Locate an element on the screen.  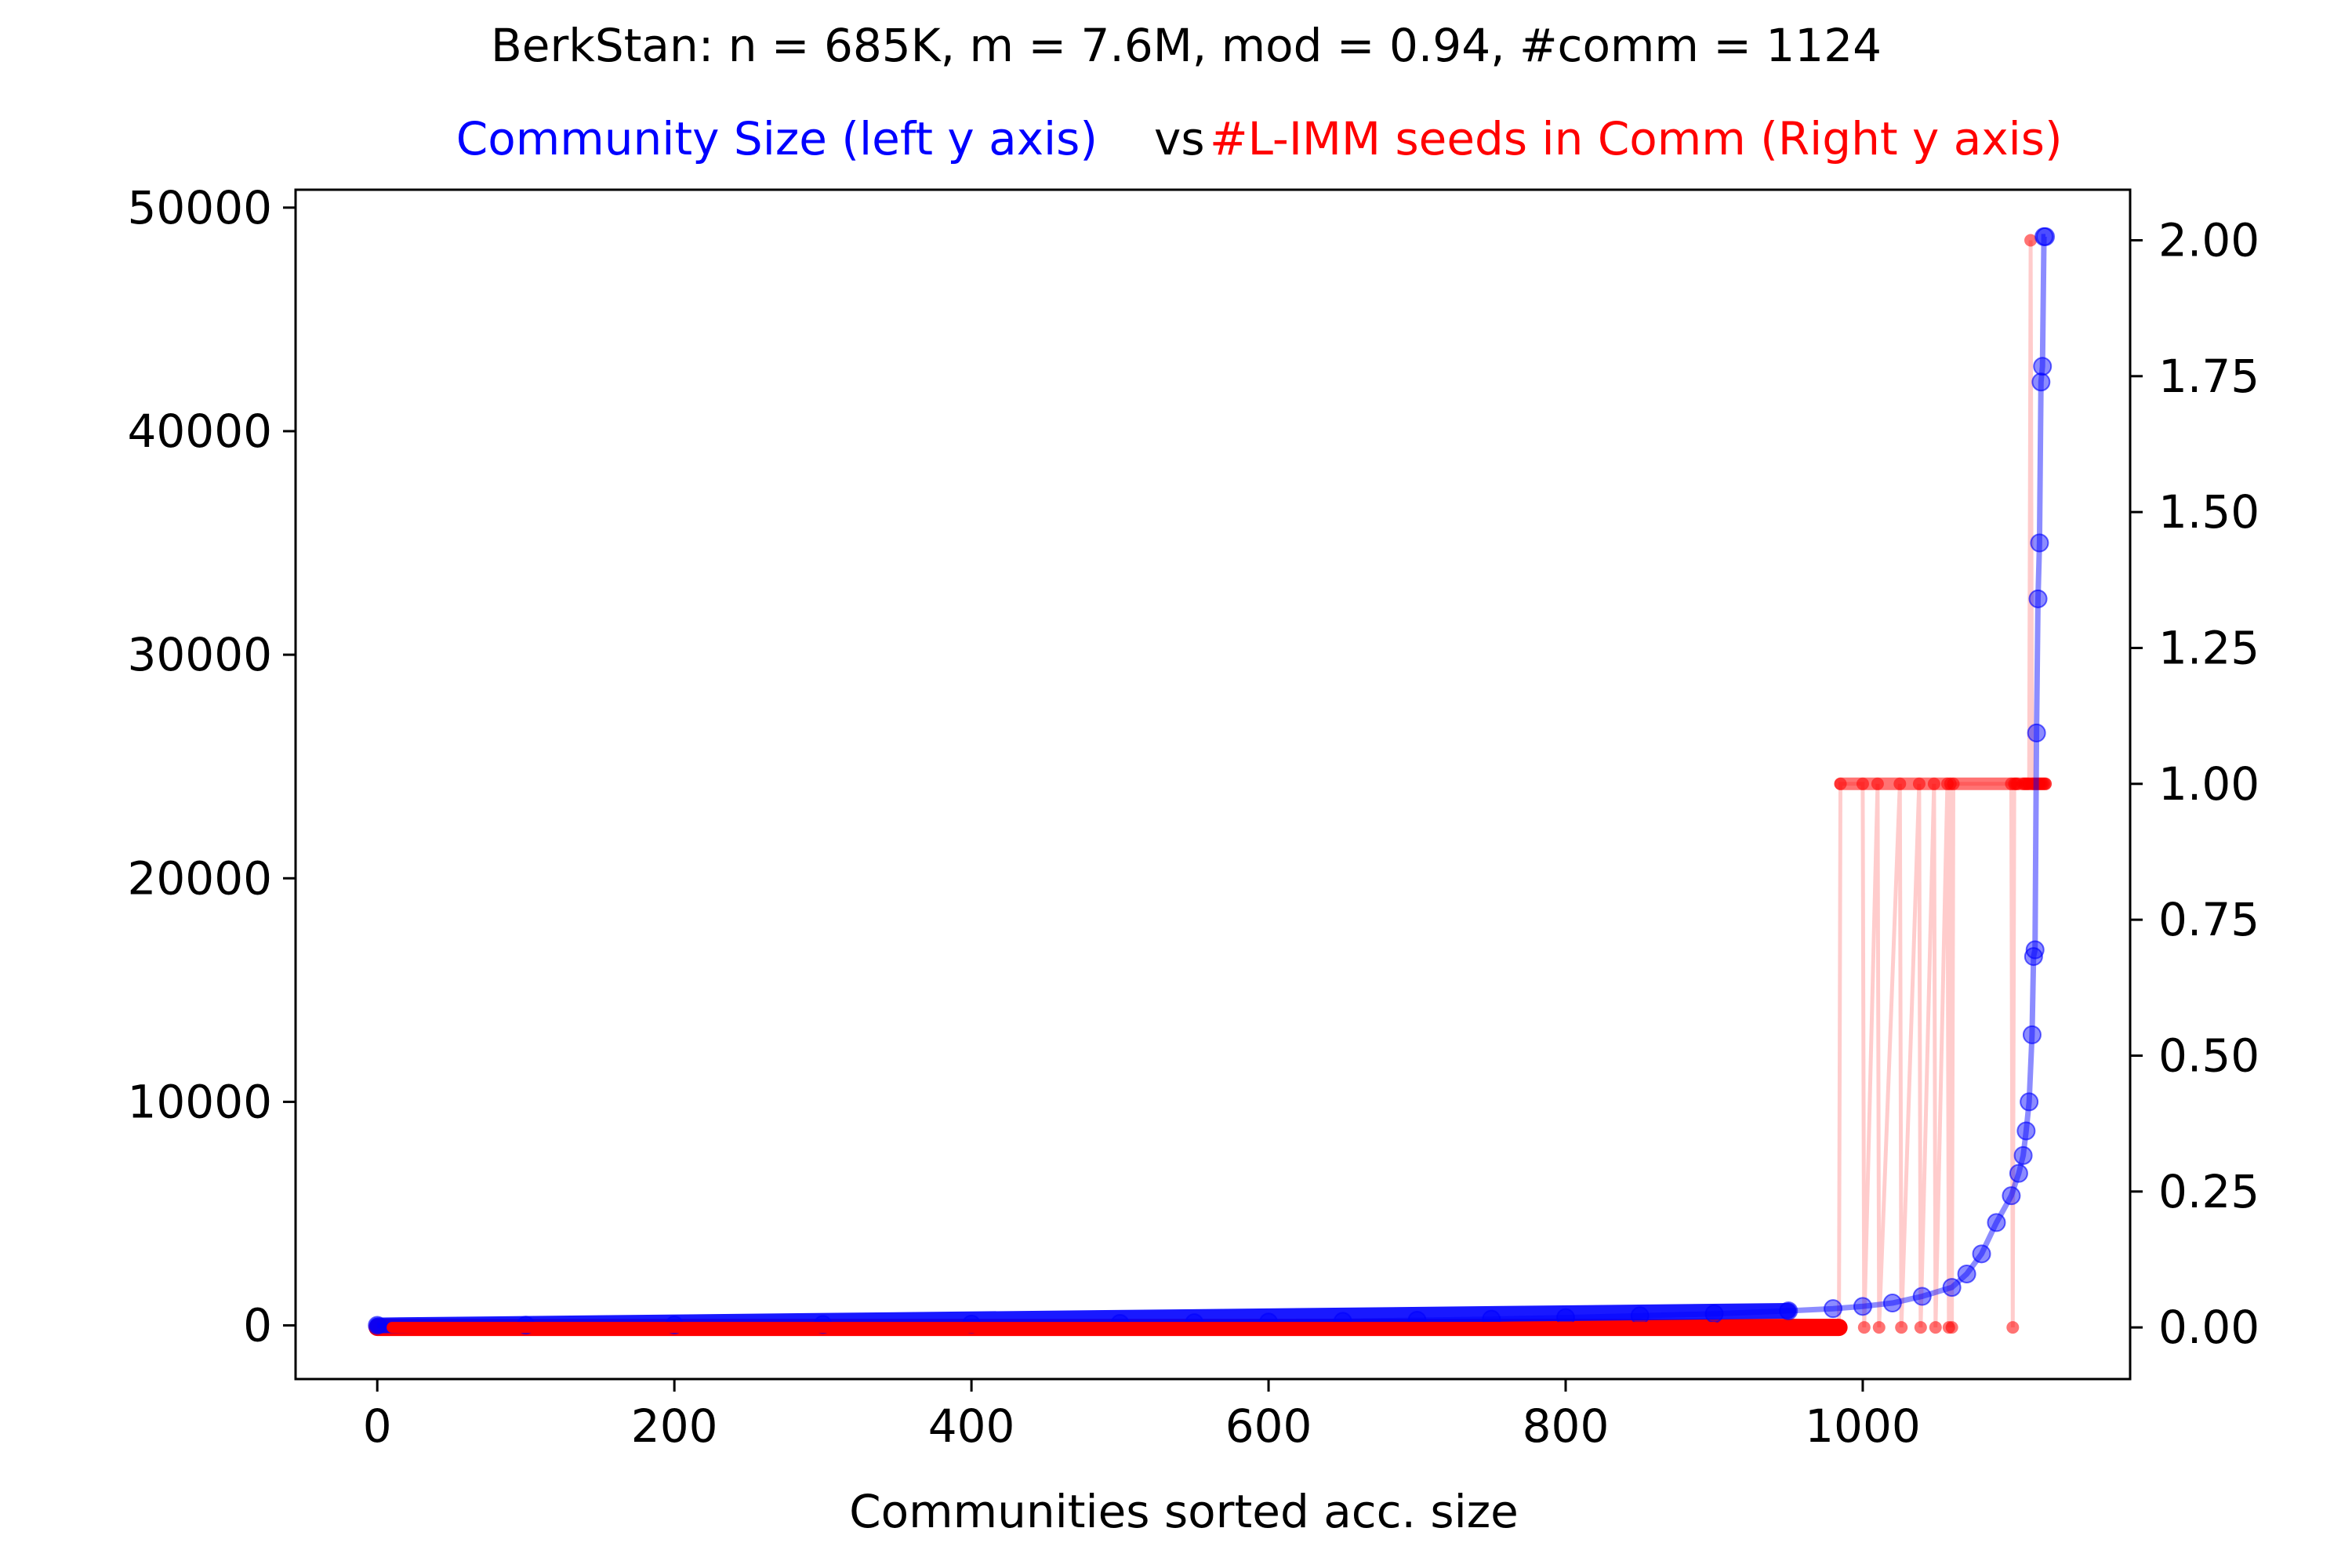
subtitle-left-series: Community Size (left y axis) is located at coordinates (777, 138).